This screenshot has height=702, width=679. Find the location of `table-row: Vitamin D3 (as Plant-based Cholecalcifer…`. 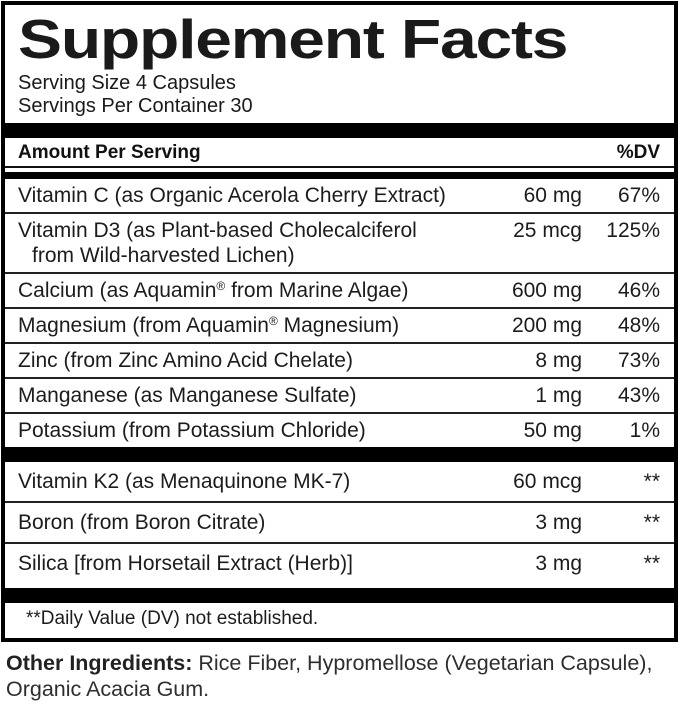

table-row: Vitamin D3 (as Plant-based Cholecalcifer… is located at coordinates (339, 241).